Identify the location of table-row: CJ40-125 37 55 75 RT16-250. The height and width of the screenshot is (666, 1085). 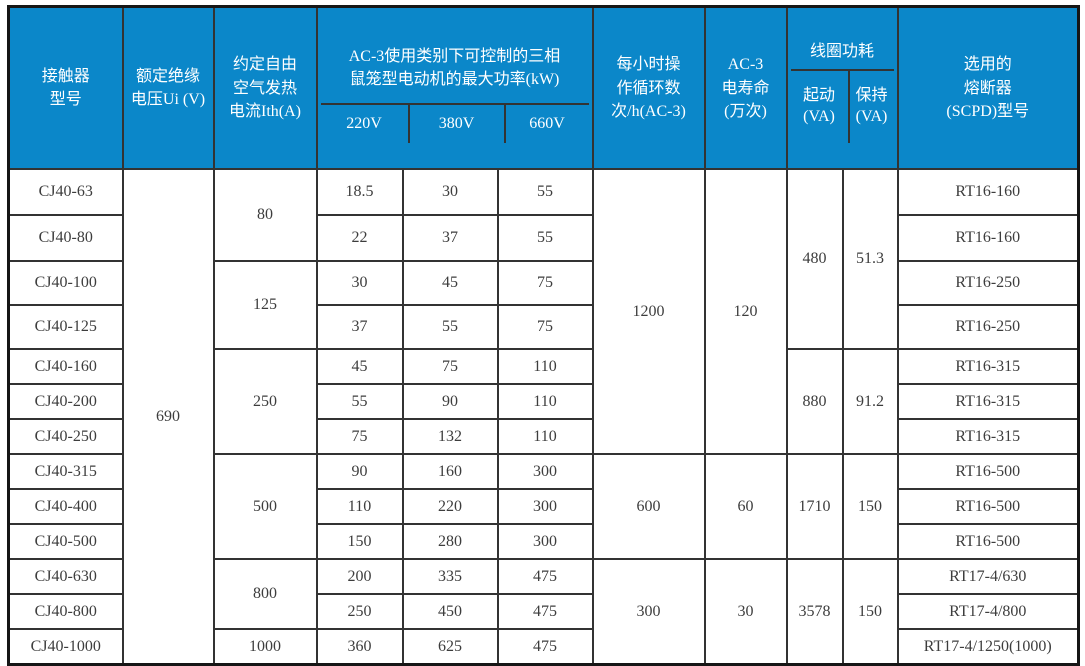
(543, 327).